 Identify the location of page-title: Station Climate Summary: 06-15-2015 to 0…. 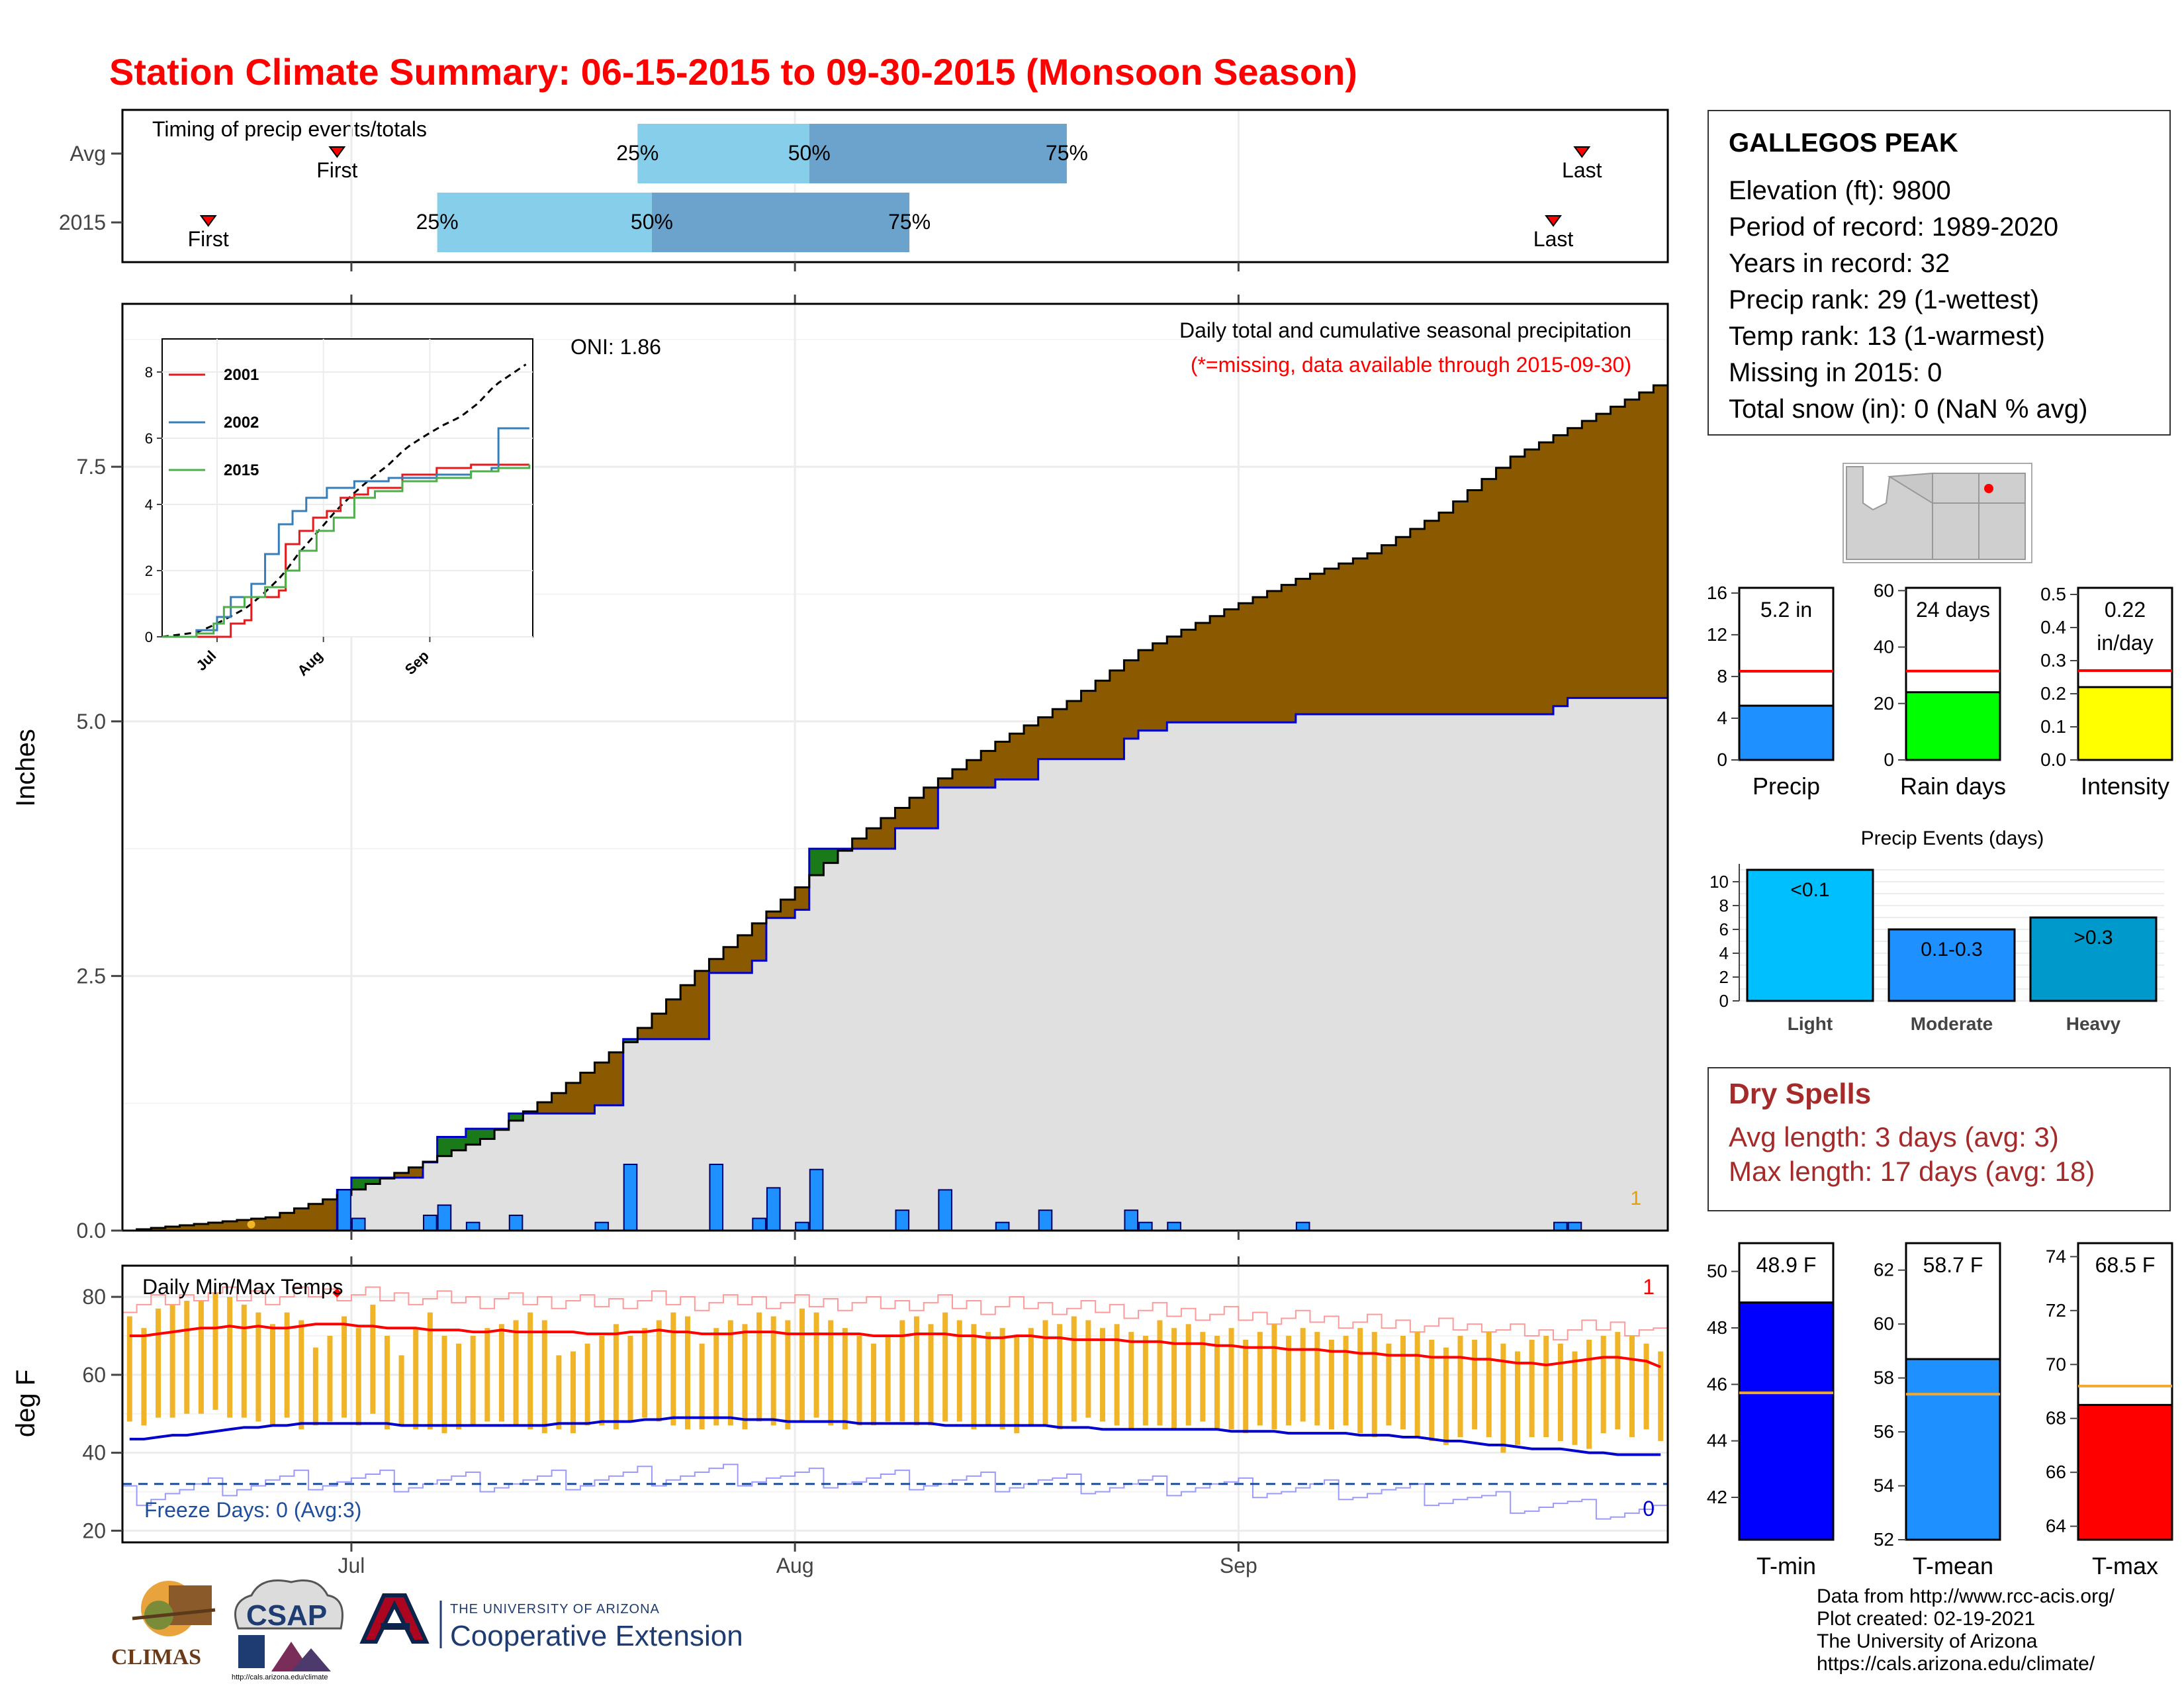
(733, 72).